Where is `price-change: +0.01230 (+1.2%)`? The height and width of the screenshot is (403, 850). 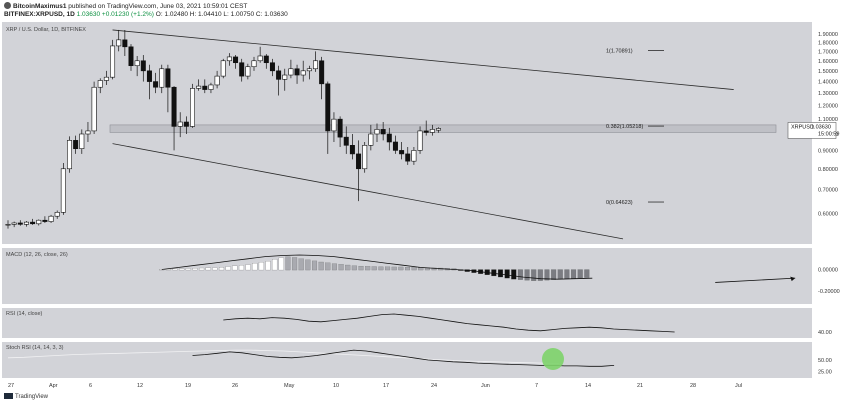
price-change: +0.01230 (+1.2%) is located at coordinates (127, 14).